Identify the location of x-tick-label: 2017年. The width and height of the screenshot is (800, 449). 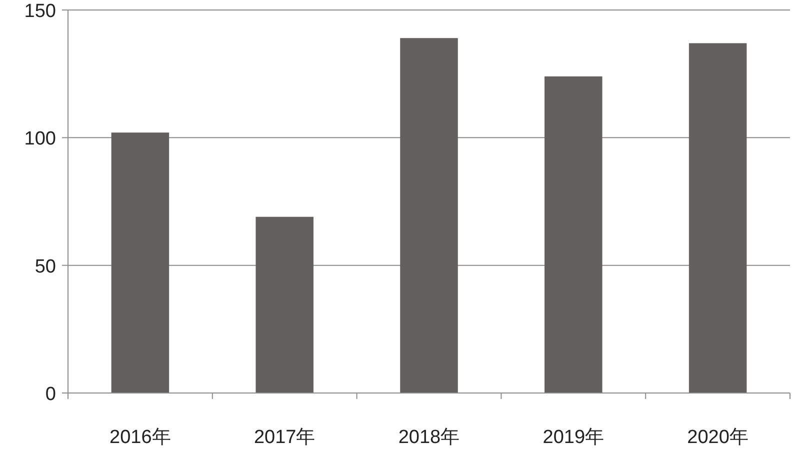
(285, 437).